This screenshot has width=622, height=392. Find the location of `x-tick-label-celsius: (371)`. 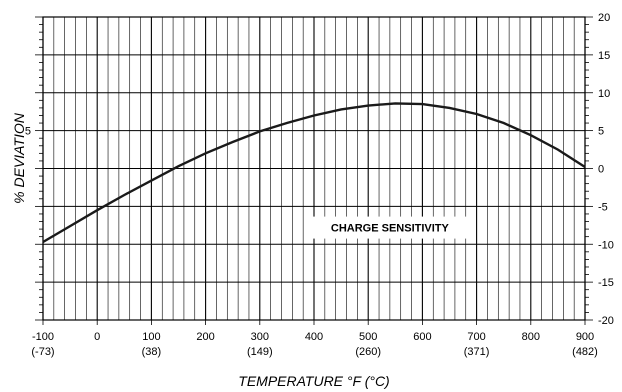

x-tick-label-celsius: (371) is located at coordinates (477, 352).